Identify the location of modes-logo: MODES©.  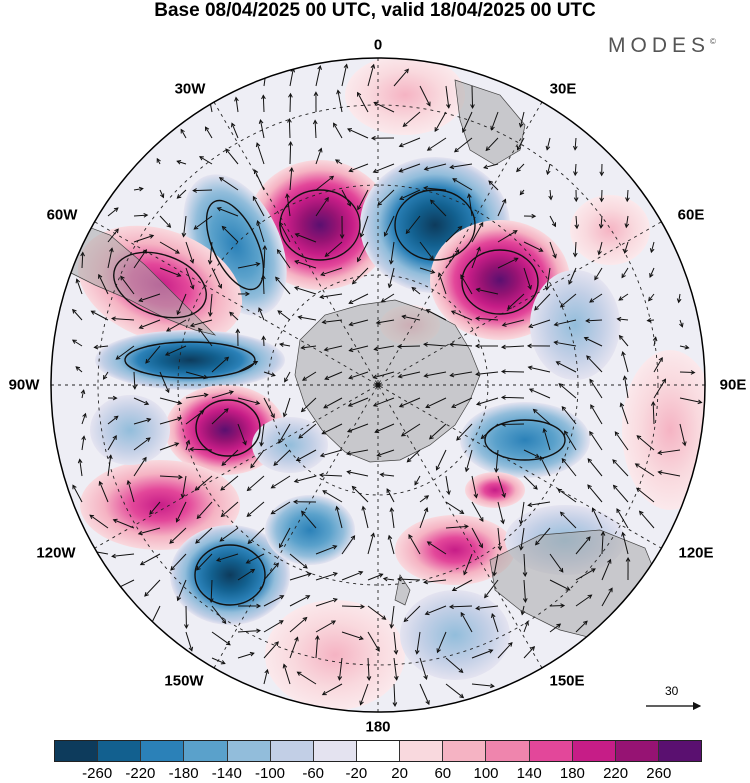
(662, 45).